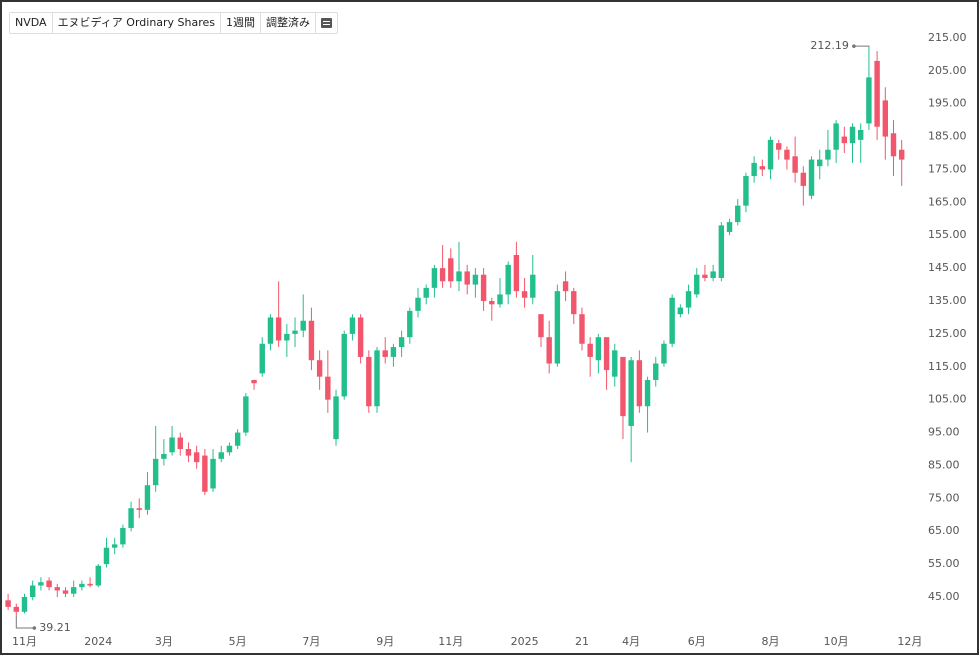 Image resolution: width=979 pixels, height=655 pixels. What do you see at coordinates (582, 641) in the screenshot?
I see `x-tick-label: 21` at bounding box center [582, 641].